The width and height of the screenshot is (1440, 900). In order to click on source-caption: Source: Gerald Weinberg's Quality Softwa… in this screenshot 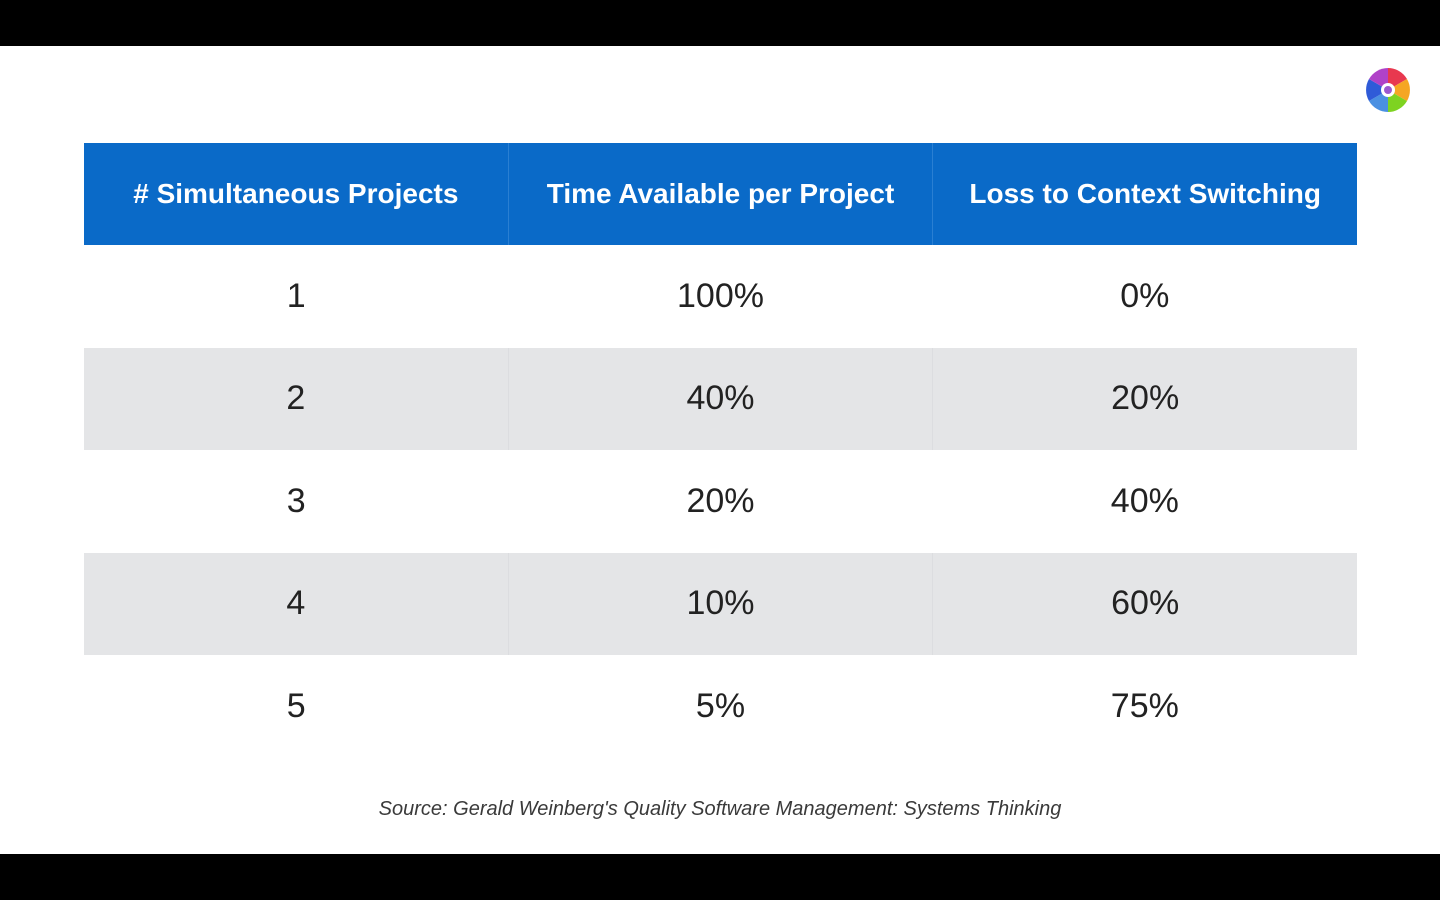, I will do `click(720, 809)`.